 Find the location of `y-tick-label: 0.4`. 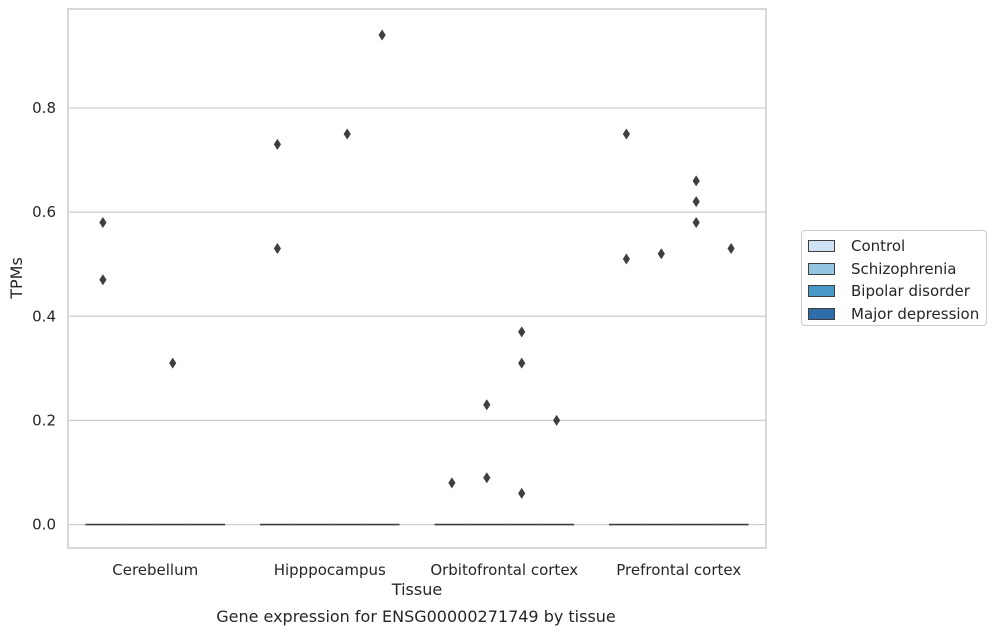

y-tick-label: 0.4 is located at coordinates (44, 316).